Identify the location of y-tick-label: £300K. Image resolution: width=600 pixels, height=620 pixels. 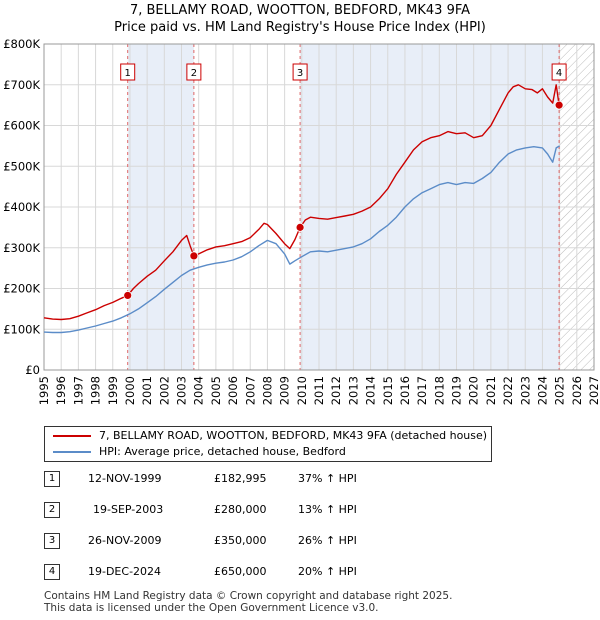
(21, 248).